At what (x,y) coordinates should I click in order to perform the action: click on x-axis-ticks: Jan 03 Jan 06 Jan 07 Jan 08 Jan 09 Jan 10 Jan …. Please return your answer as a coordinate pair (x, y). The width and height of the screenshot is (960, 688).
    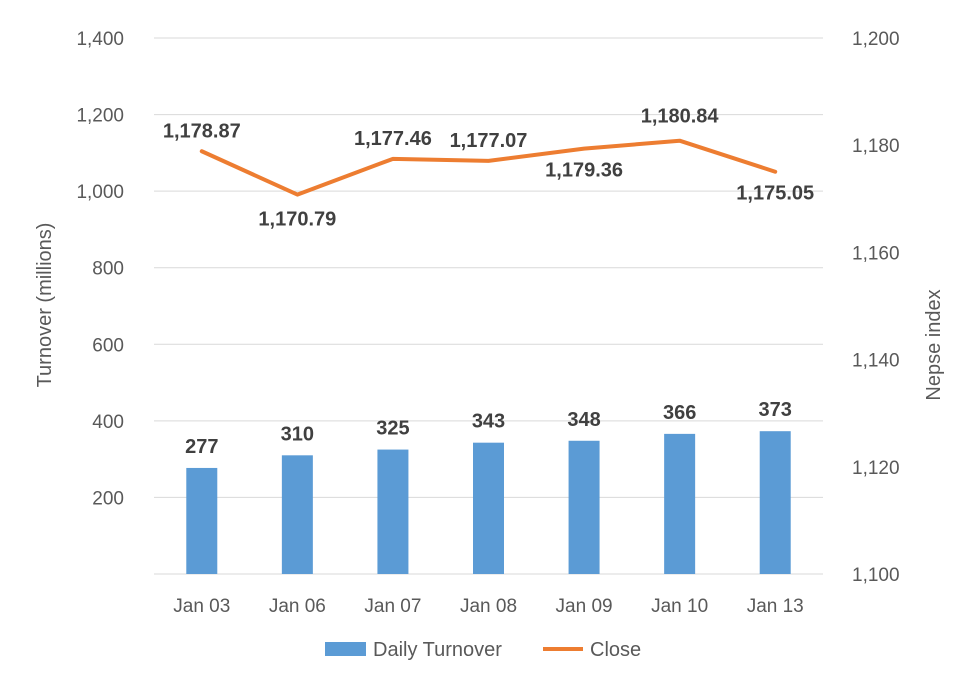
    Looking at the image, I should click on (488, 606).